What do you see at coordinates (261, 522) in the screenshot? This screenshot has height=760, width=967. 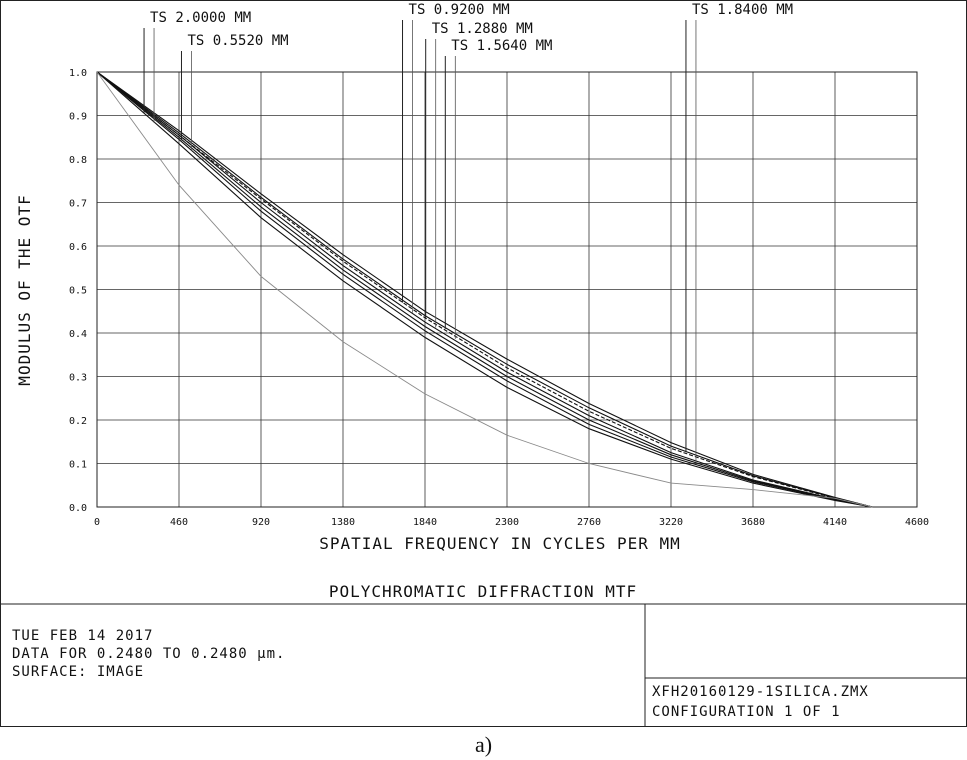 I see `x-tick-label: 920` at bounding box center [261, 522].